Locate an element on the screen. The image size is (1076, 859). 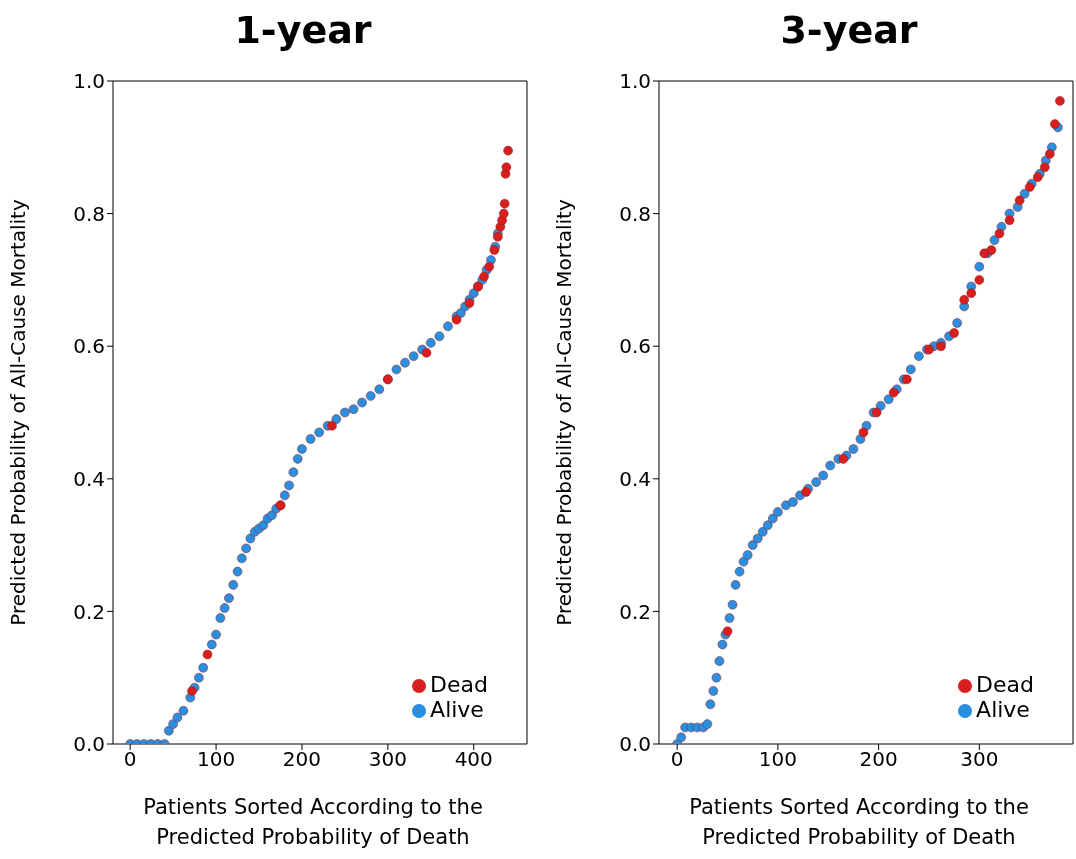
chart-title: 1-year is located at coordinates (303, 31).